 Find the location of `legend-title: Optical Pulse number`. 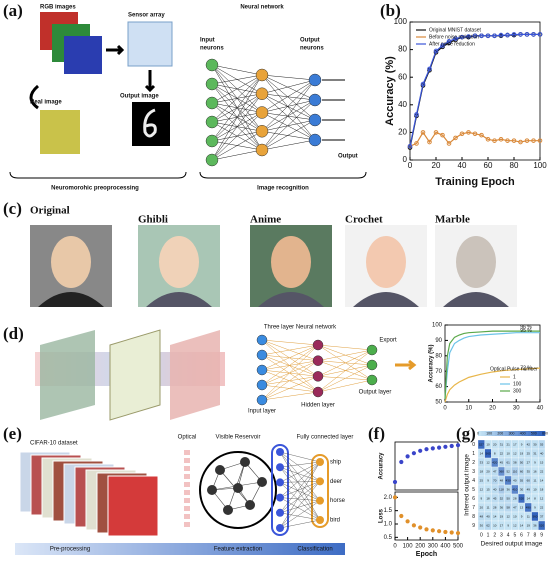

legend-title: Optical Pulse number is located at coordinates (514, 369).